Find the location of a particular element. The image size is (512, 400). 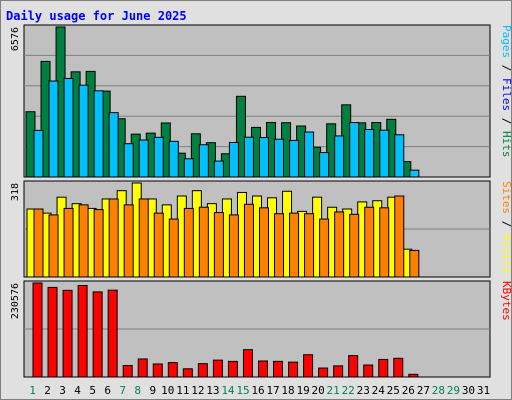

series-label-segment: Hits is located at coordinates (506, 144).